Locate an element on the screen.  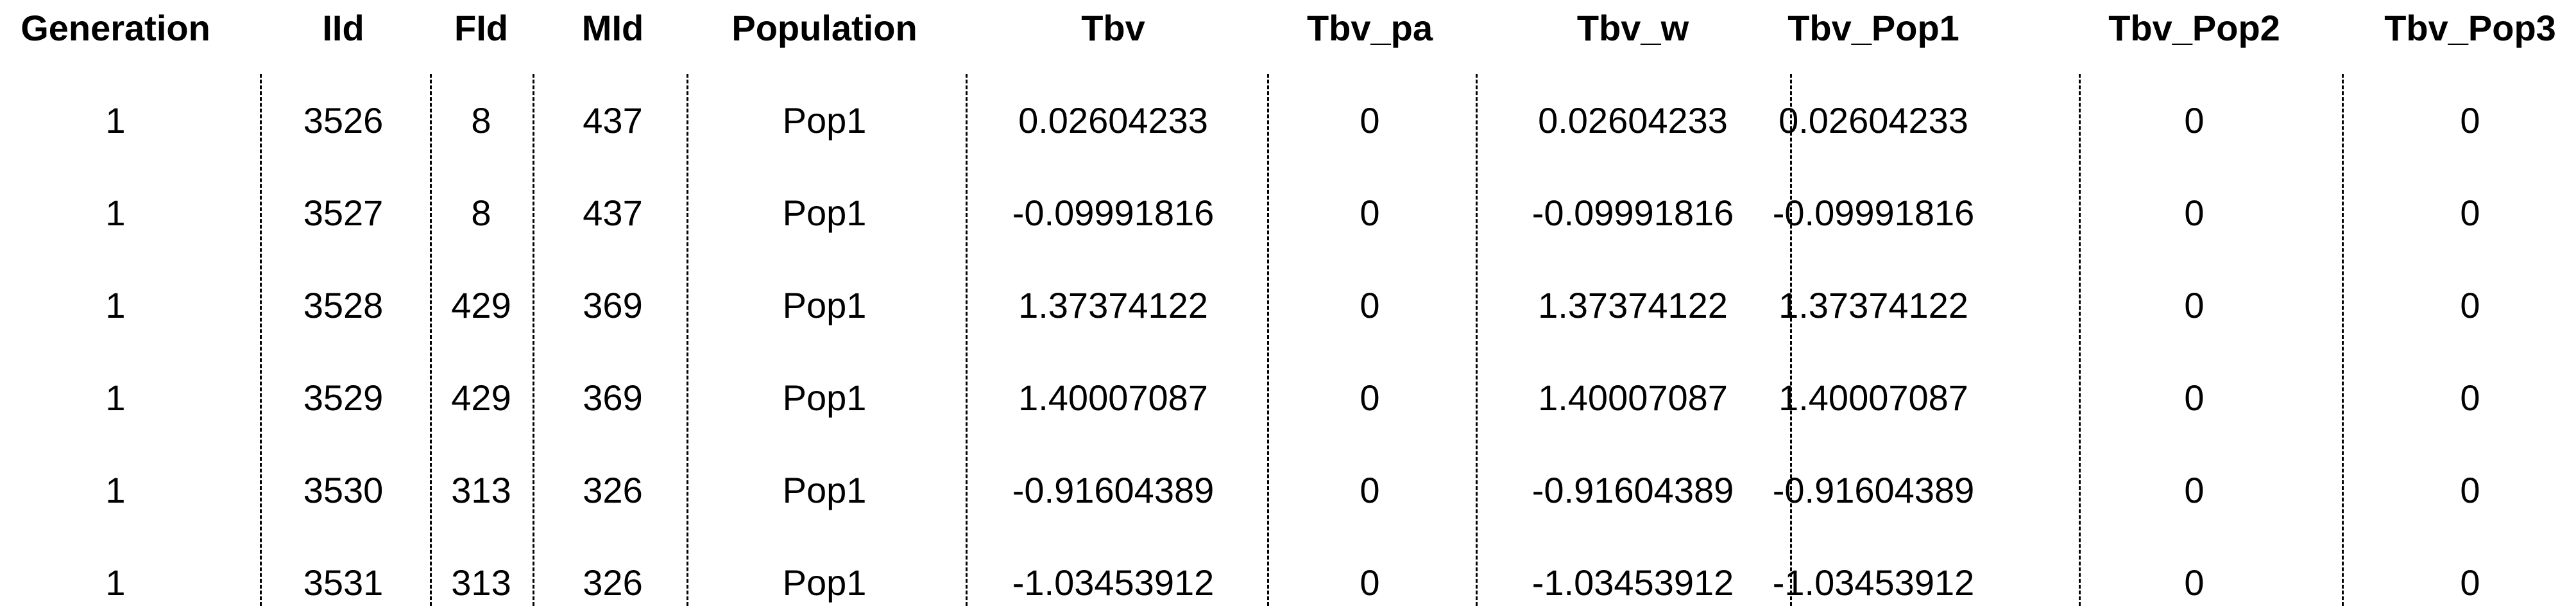
cell-iid: 3527 is located at coordinates (343, 213).